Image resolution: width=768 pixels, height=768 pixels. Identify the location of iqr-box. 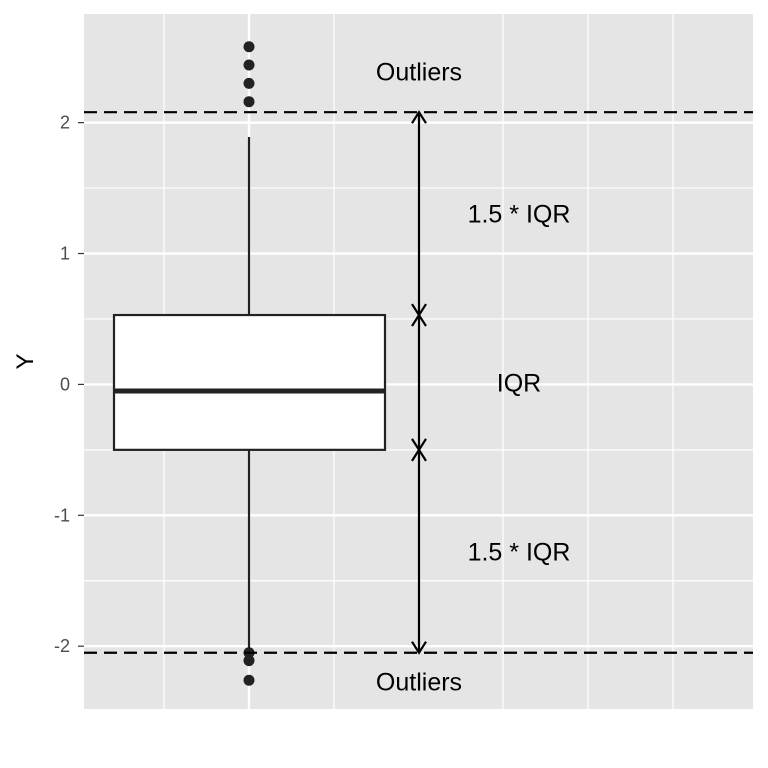
(249, 382).